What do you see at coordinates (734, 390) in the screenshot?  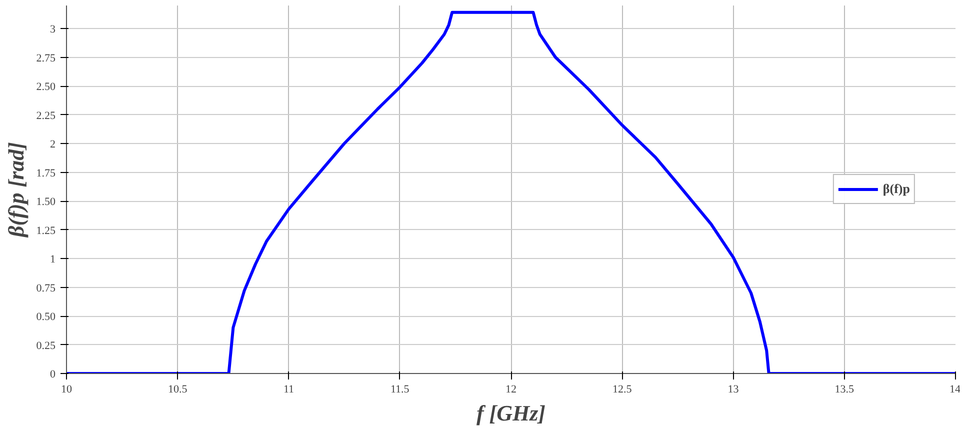 I see `x-tick-label: 13` at bounding box center [734, 390].